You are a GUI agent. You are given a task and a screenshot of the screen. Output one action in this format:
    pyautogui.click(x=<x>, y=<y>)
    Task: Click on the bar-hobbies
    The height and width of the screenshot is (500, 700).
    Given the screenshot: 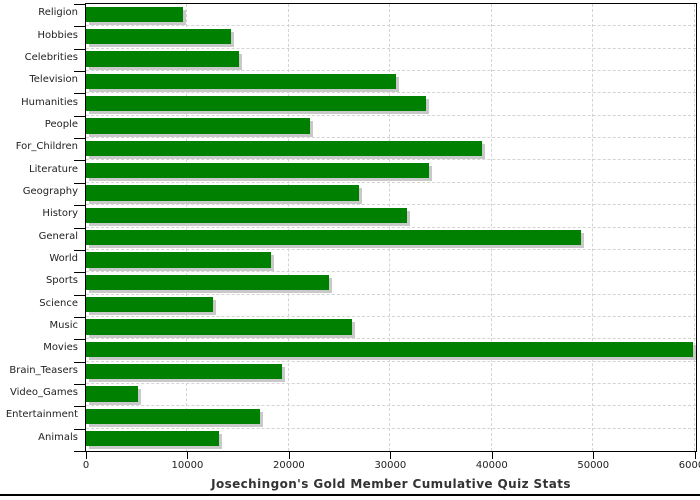 What is the action you would take?
    pyautogui.click(x=159, y=36)
    